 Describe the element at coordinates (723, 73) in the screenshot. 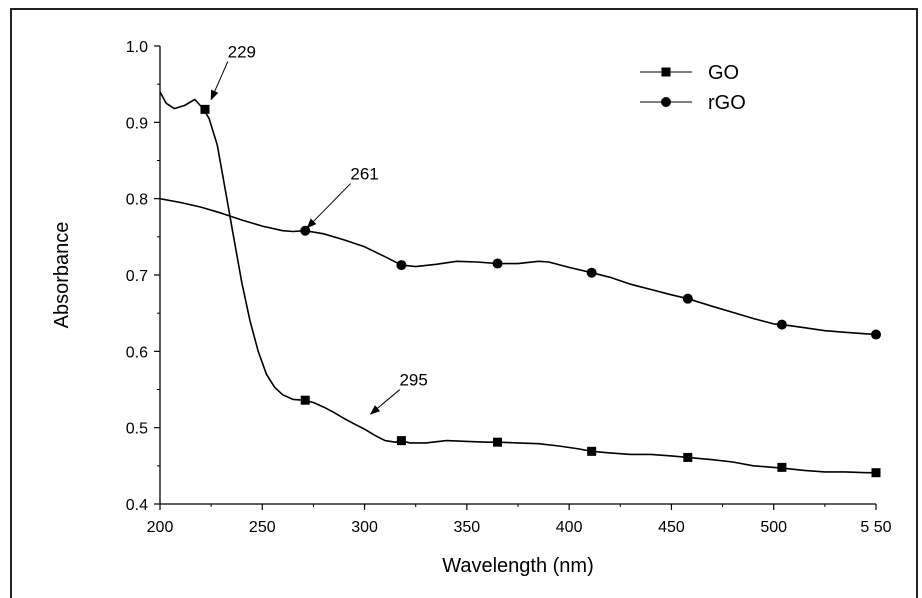

I see `legend-label-go: GO` at that location.